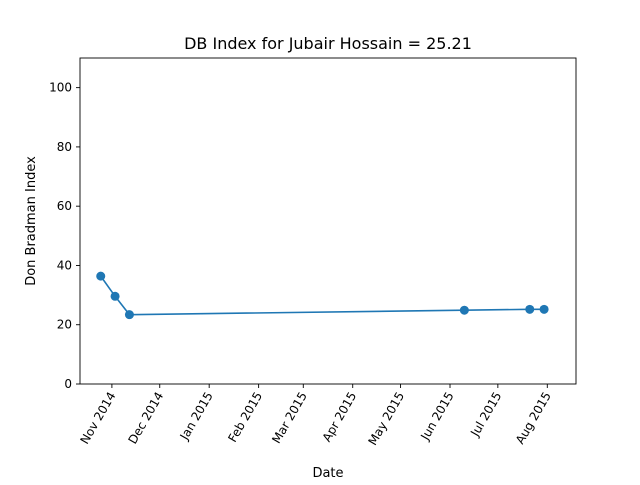 The width and height of the screenshot is (640, 485). I want to click on y-tick-label: 40, so click(64, 265).